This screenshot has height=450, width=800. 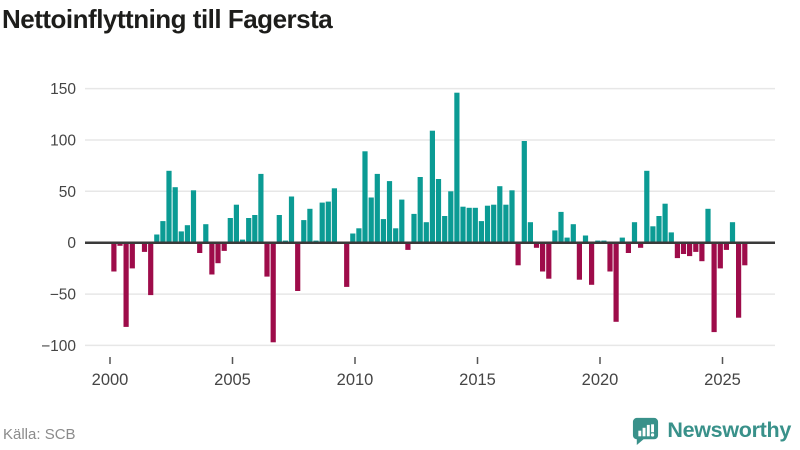 I want to click on bar-2016Q2, so click(x=512, y=216).